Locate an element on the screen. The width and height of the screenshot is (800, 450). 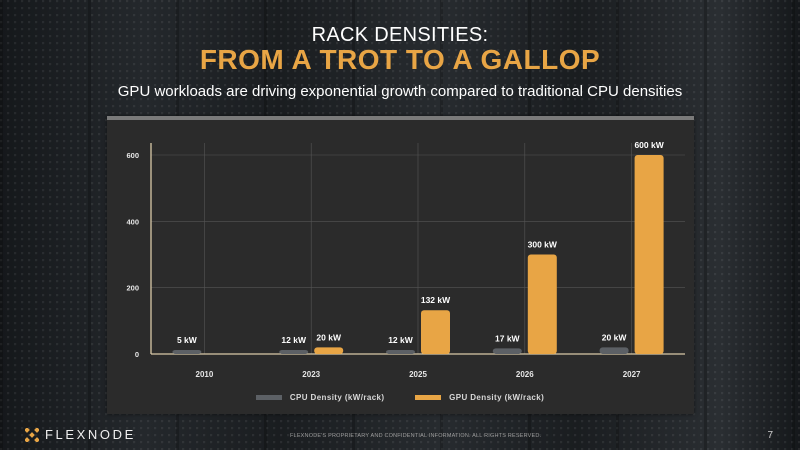
legend-item-gpu: GPU Density (kW/rack) is located at coordinates (479, 397).